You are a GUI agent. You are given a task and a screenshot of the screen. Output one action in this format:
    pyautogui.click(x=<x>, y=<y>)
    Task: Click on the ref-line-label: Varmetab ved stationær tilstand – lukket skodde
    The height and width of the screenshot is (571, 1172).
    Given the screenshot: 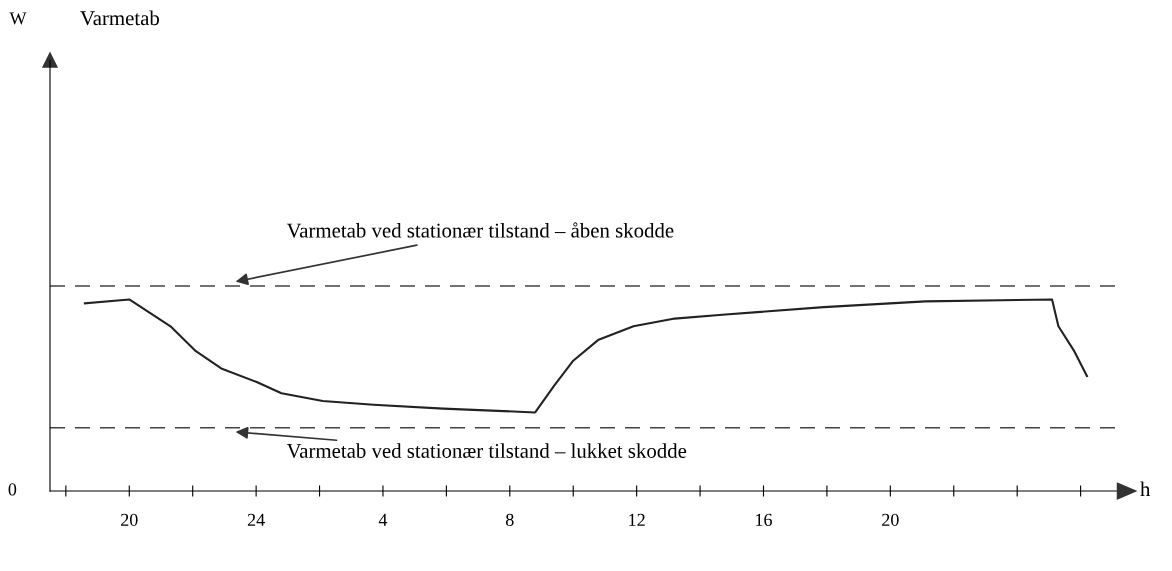 What is the action you would take?
    pyautogui.click(x=486, y=451)
    